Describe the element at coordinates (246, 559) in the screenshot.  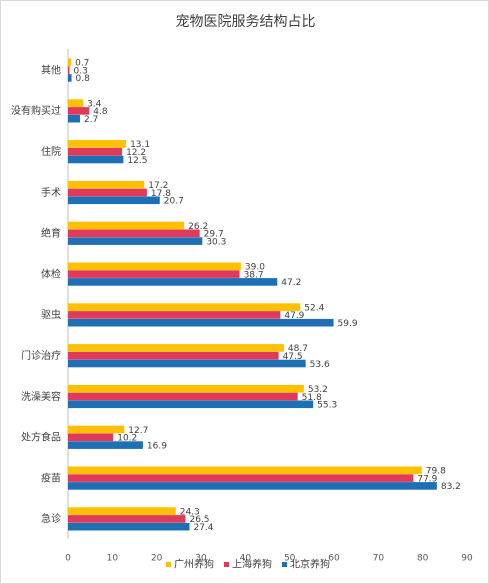
I see `x-tick-label: 40` at that location.